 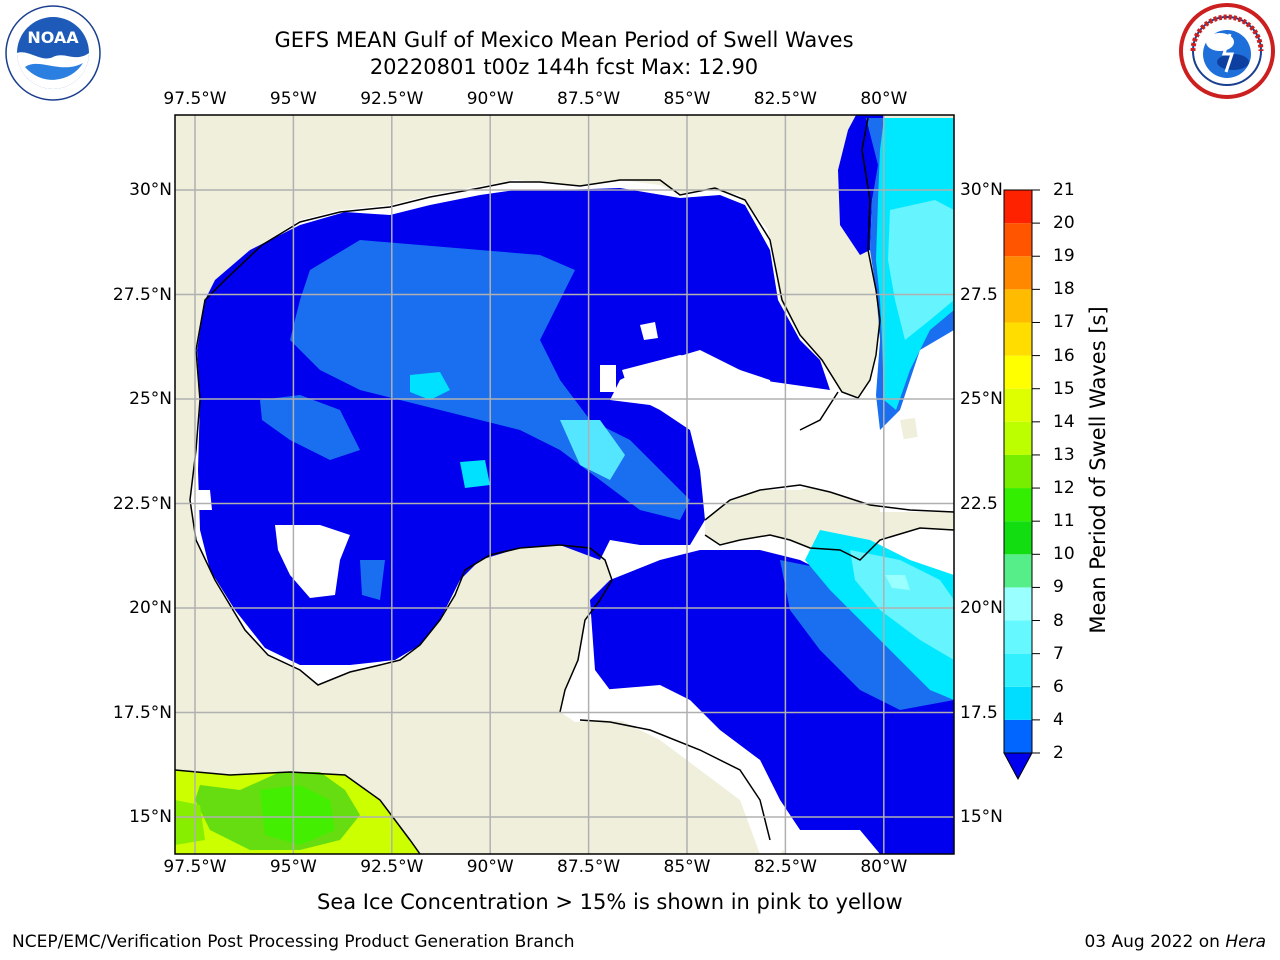 What do you see at coordinates (1227, 51) in the screenshot?
I see `nws-logo` at bounding box center [1227, 51].